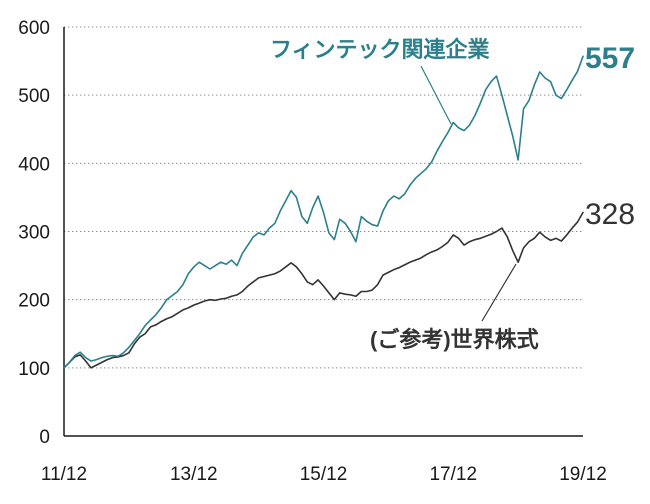 The image size is (650, 504). I want to click on y-tick-label: 100, so click(34, 369).